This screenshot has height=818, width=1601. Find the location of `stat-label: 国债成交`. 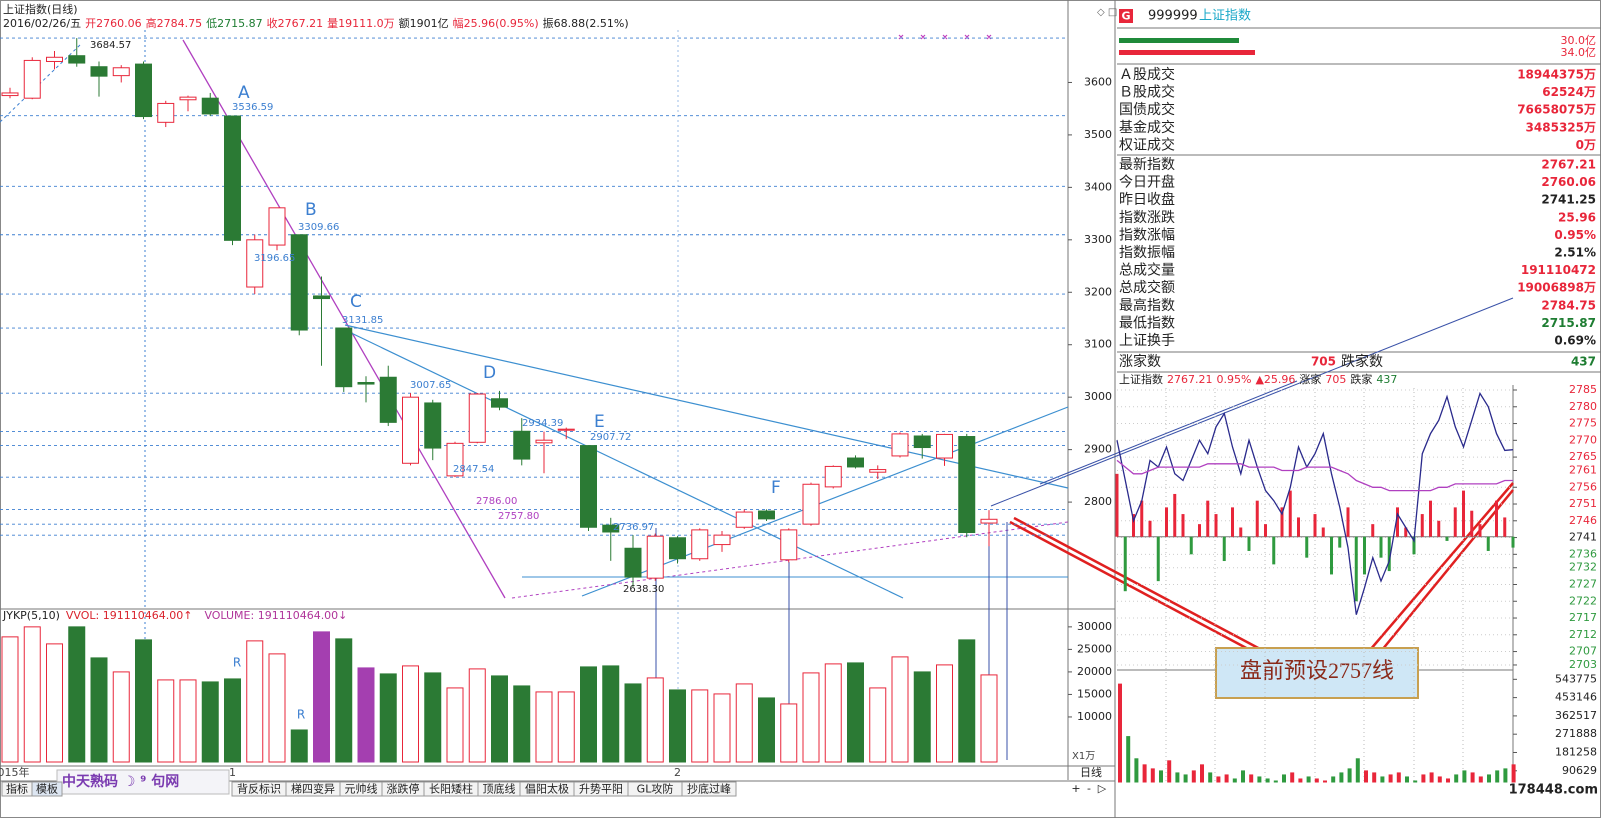

stat-label: 国债成交 is located at coordinates (1147, 109).